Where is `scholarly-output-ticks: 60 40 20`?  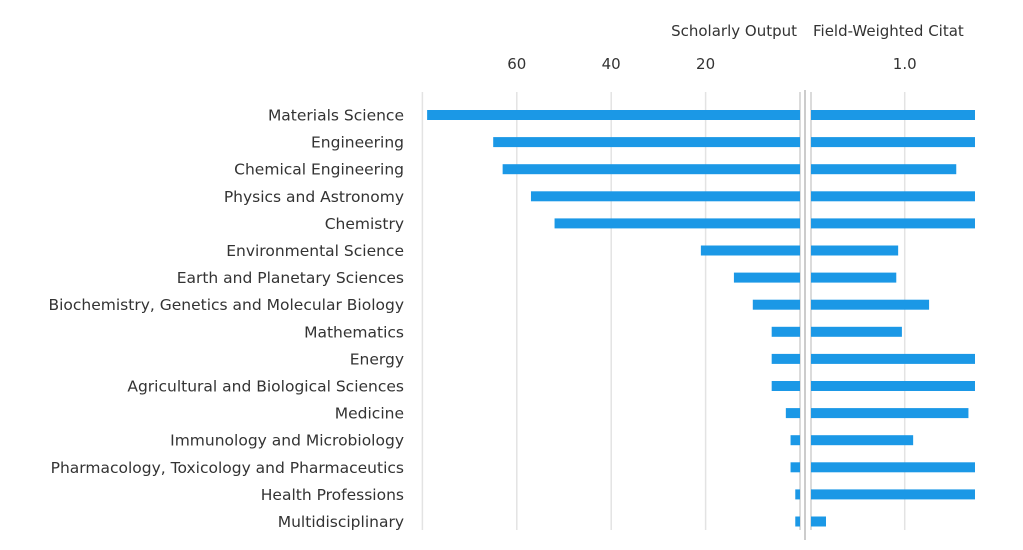 scholarly-output-ticks: 60 40 20 is located at coordinates (611, 64).